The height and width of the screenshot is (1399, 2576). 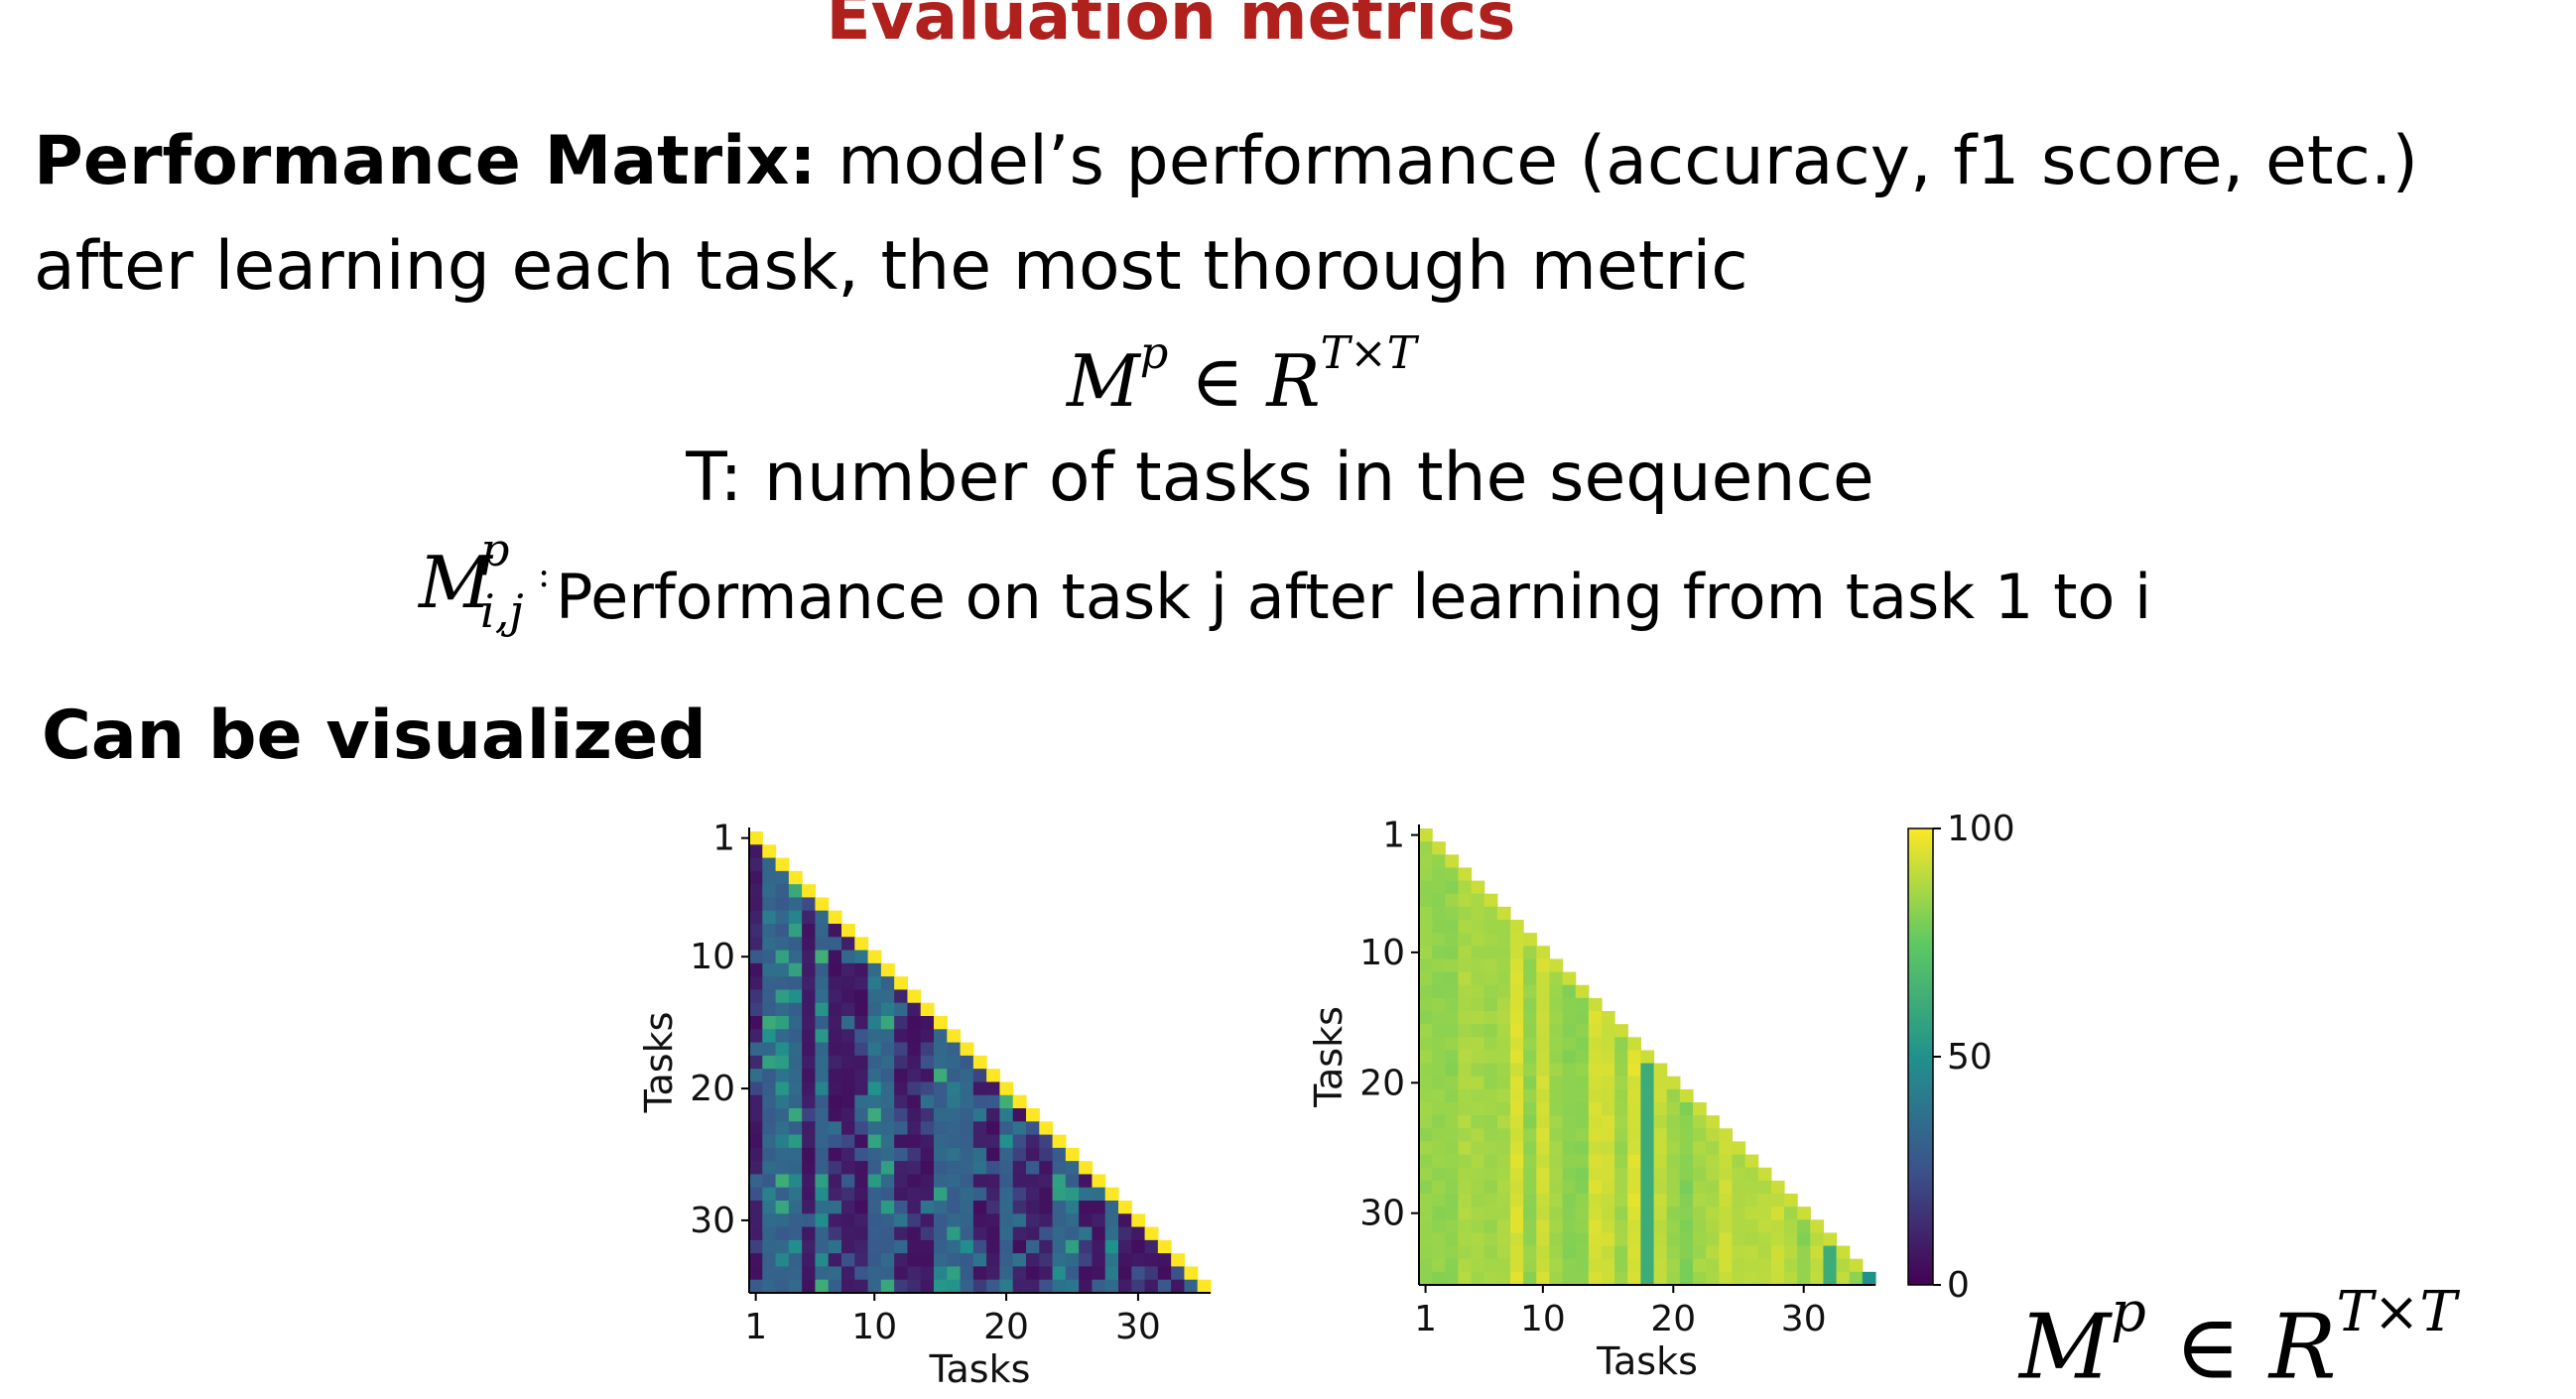 I want to click on y-axis-label: Tasks, so click(x=1329, y=1057).